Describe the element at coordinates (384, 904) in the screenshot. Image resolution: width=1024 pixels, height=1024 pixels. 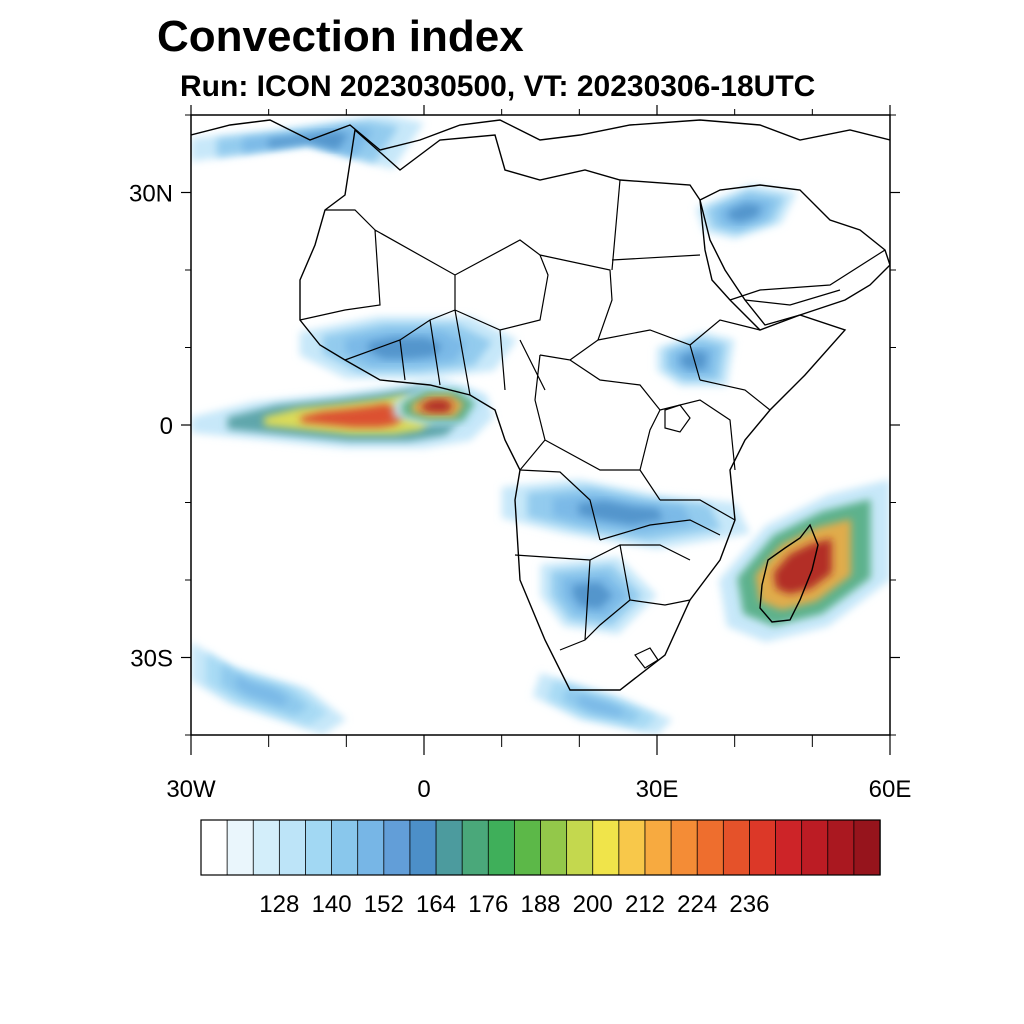
I see `colorbar-label: 152` at that location.